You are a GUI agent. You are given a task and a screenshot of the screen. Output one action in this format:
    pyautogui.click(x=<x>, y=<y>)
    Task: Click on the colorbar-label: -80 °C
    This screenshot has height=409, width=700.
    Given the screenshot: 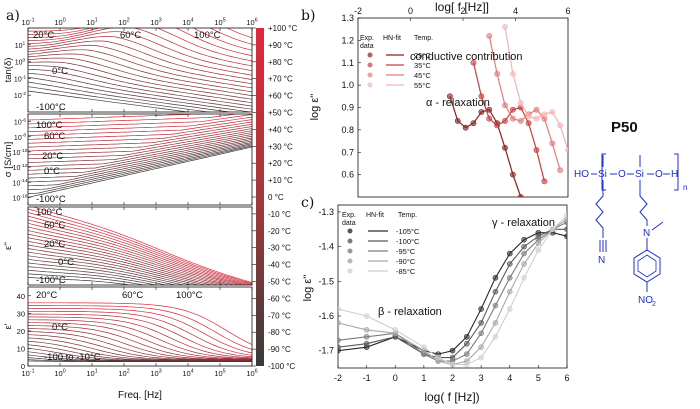 What is the action you would take?
    pyautogui.click(x=279, y=332)
    